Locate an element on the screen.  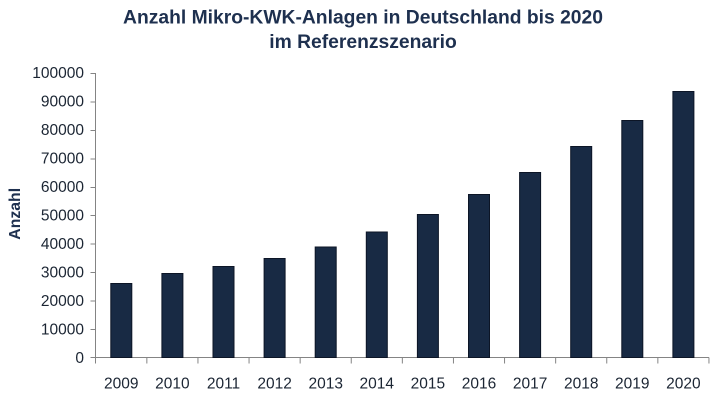
svg-text: 2012 is located at coordinates (274, 384).